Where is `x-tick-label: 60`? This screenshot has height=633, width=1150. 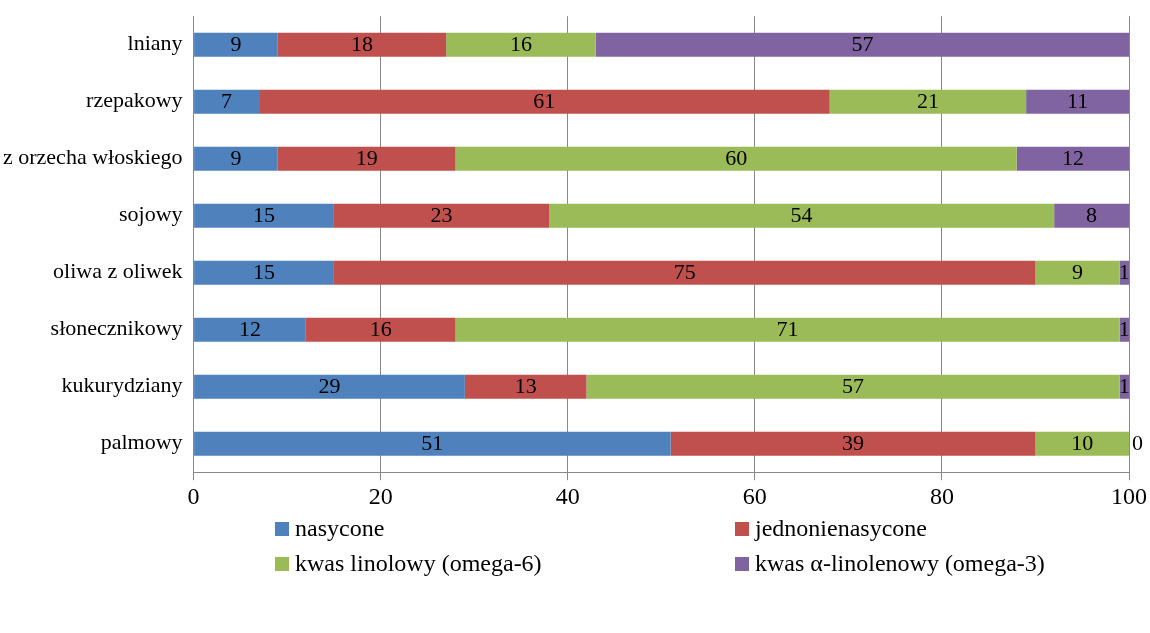
x-tick-label: 60 is located at coordinates (754, 495).